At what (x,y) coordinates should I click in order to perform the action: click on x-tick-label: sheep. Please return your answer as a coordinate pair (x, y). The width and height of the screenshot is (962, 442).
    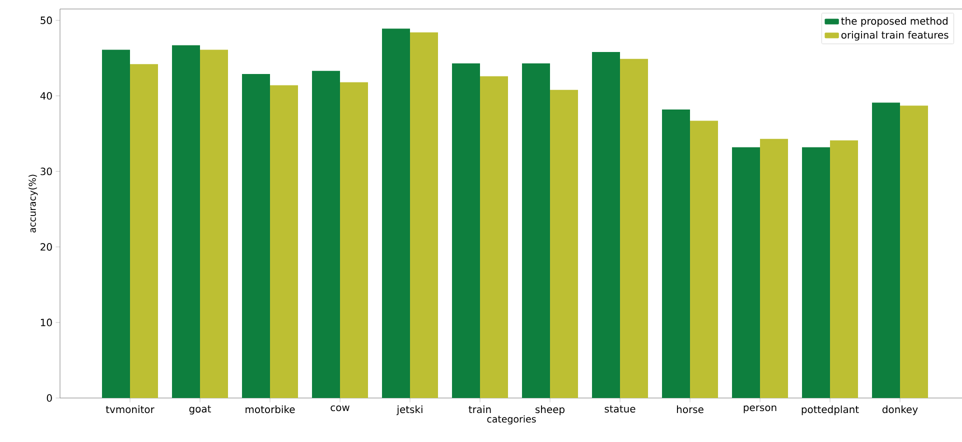
    Looking at the image, I should click on (550, 410).